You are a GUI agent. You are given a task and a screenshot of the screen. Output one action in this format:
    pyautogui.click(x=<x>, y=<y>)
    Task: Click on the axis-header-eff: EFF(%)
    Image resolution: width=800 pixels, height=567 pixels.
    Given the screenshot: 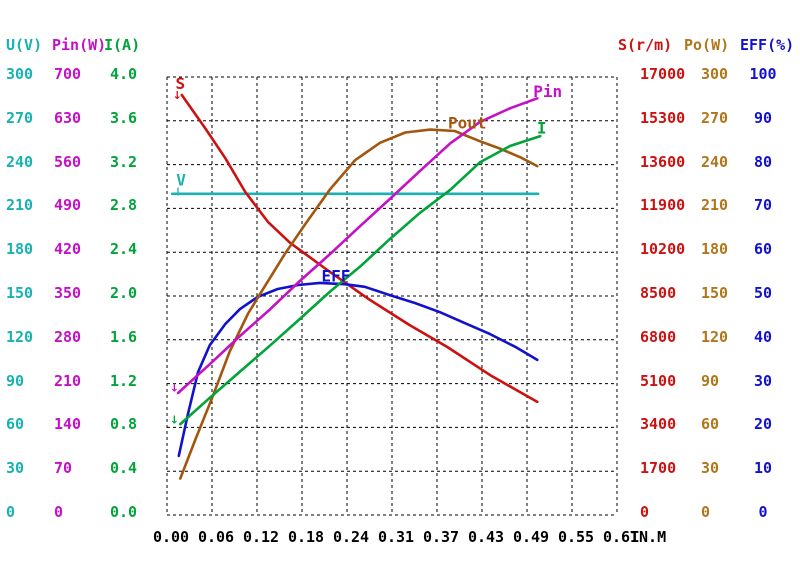 What is the action you would take?
    pyautogui.click(x=767, y=45)
    